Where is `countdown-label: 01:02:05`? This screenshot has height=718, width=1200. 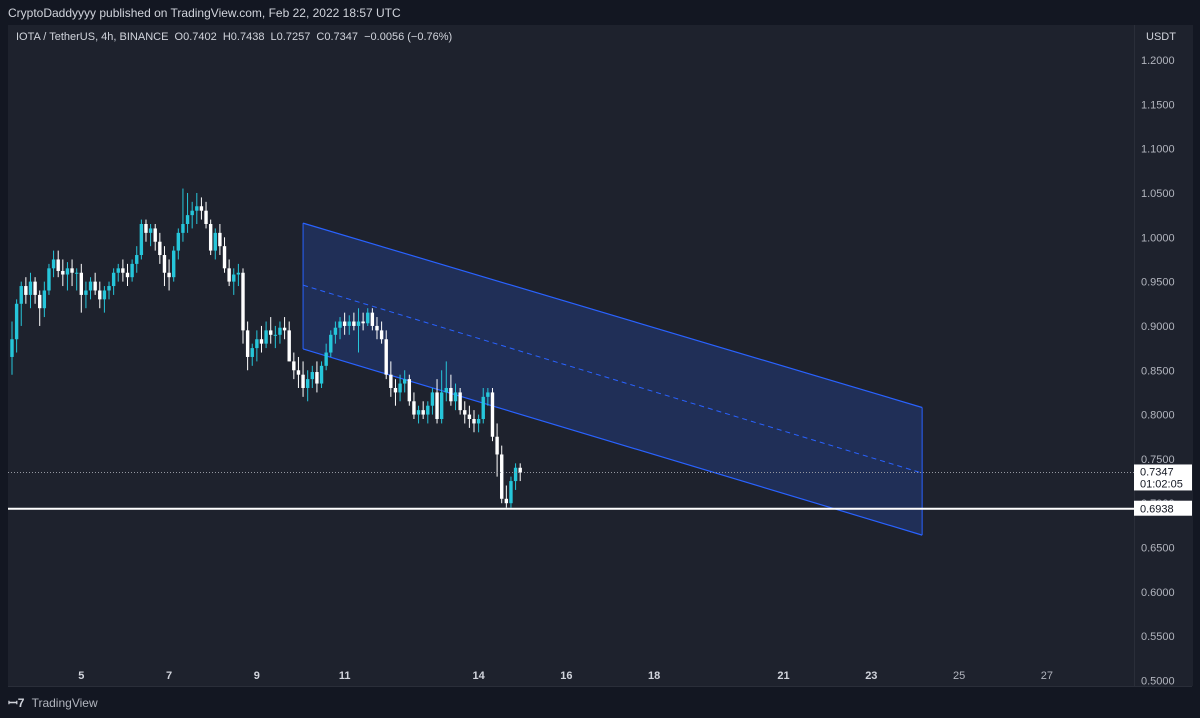
countdown-label: 01:02:05 is located at coordinates (1161, 484).